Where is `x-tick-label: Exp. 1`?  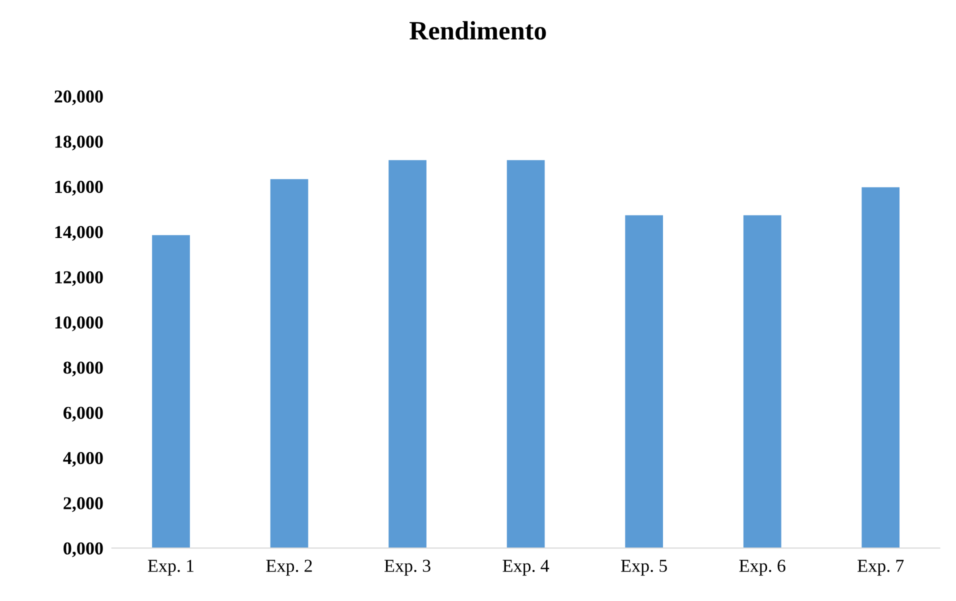 x-tick-label: Exp. 1 is located at coordinates (171, 568).